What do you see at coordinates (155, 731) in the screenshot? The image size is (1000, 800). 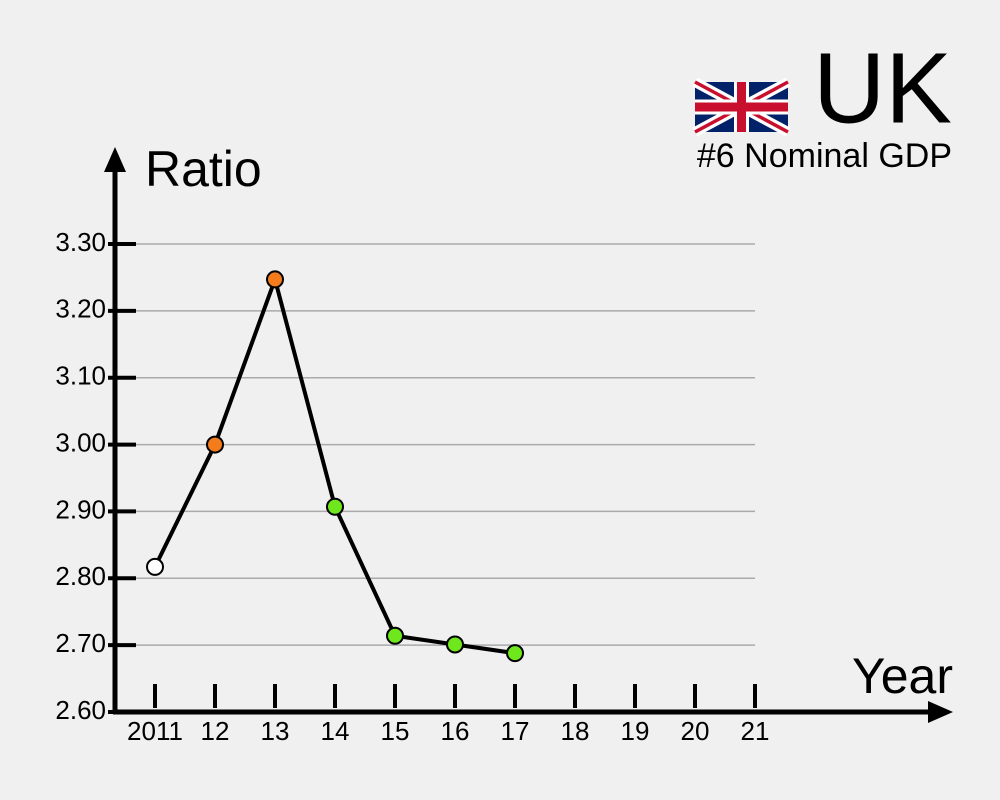 I see `x-tick-label: 2011` at bounding box center [155, 731].